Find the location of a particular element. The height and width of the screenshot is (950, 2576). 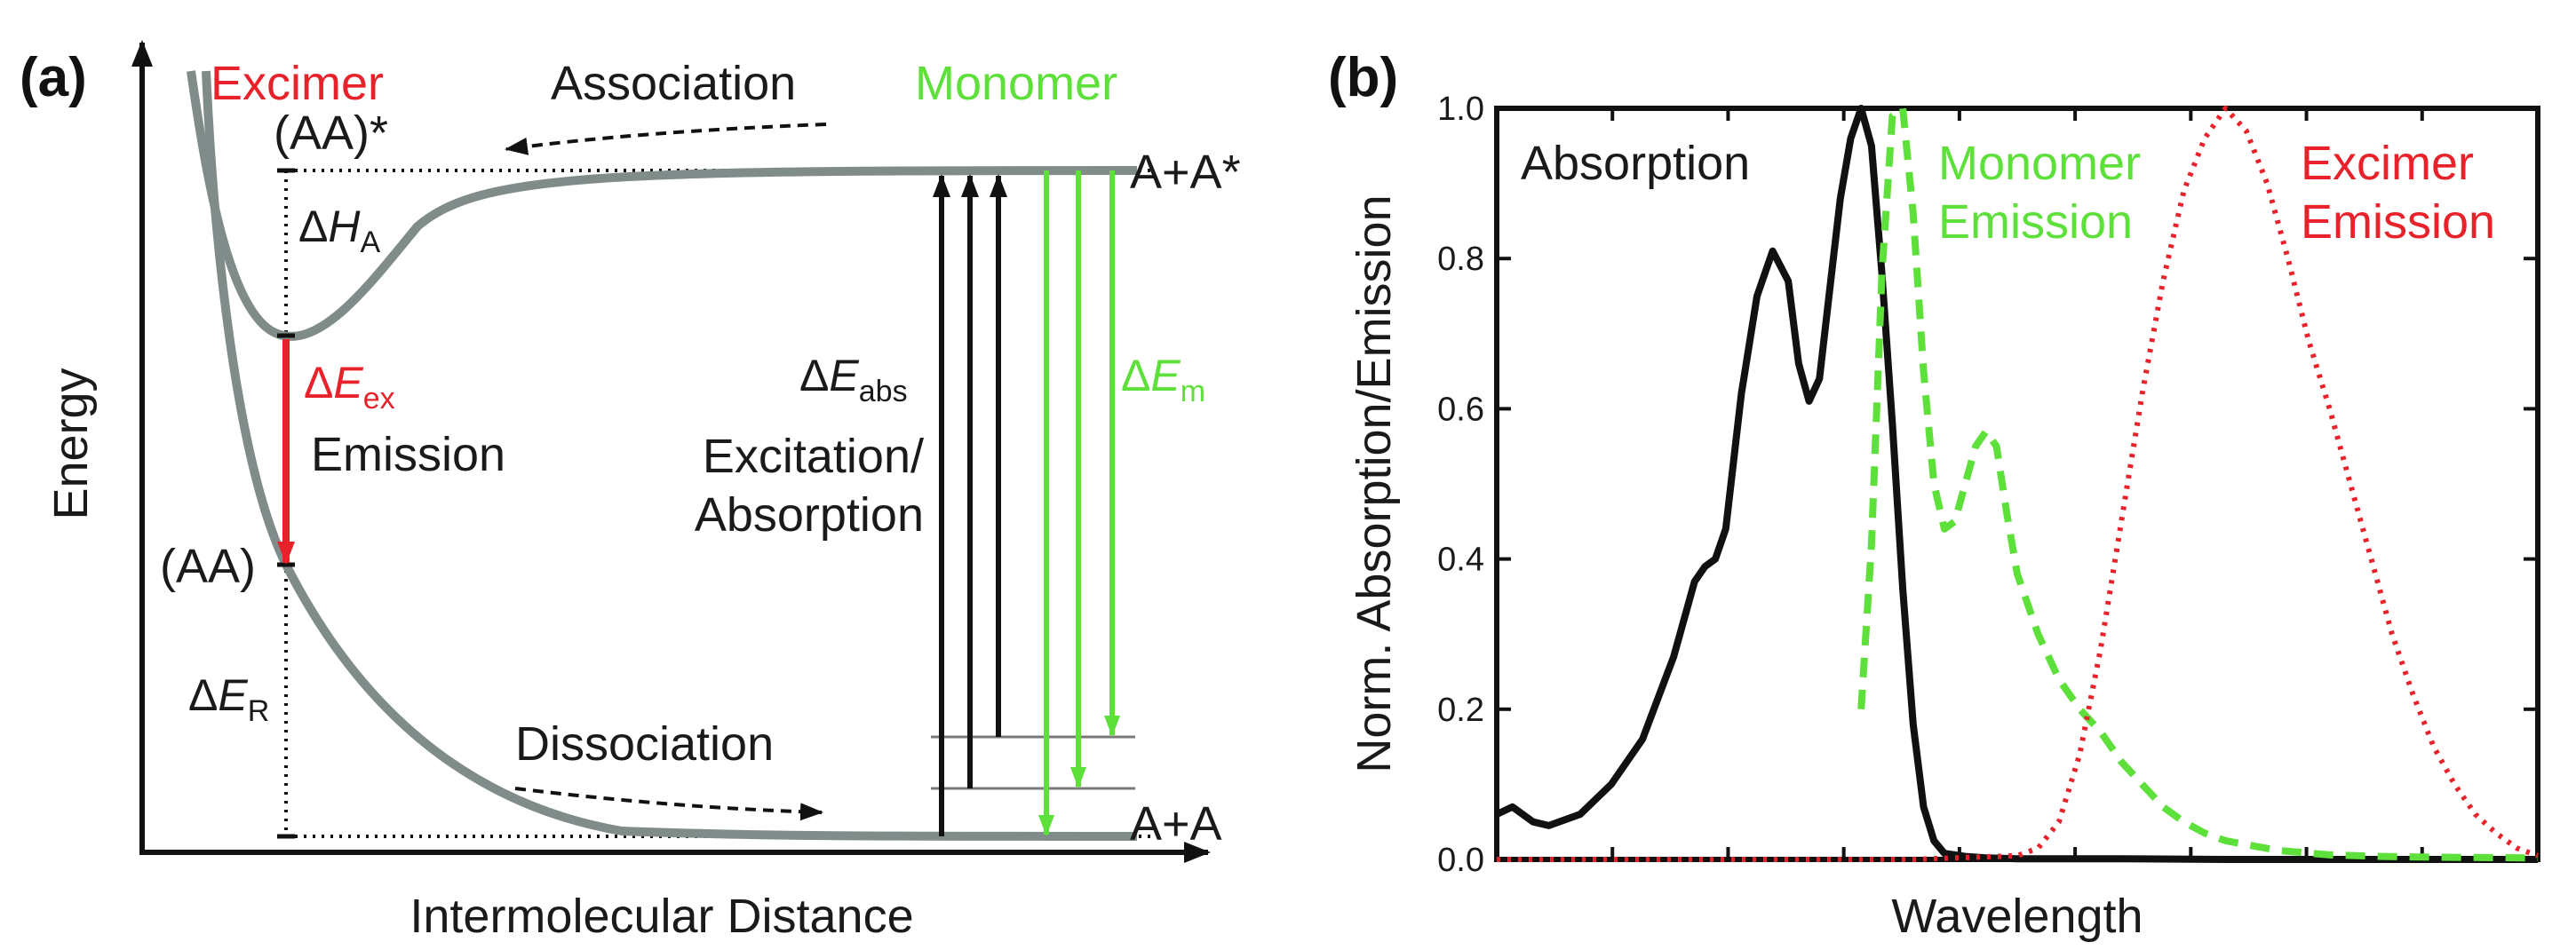

association-arrow is located at coordinates (666, 139).